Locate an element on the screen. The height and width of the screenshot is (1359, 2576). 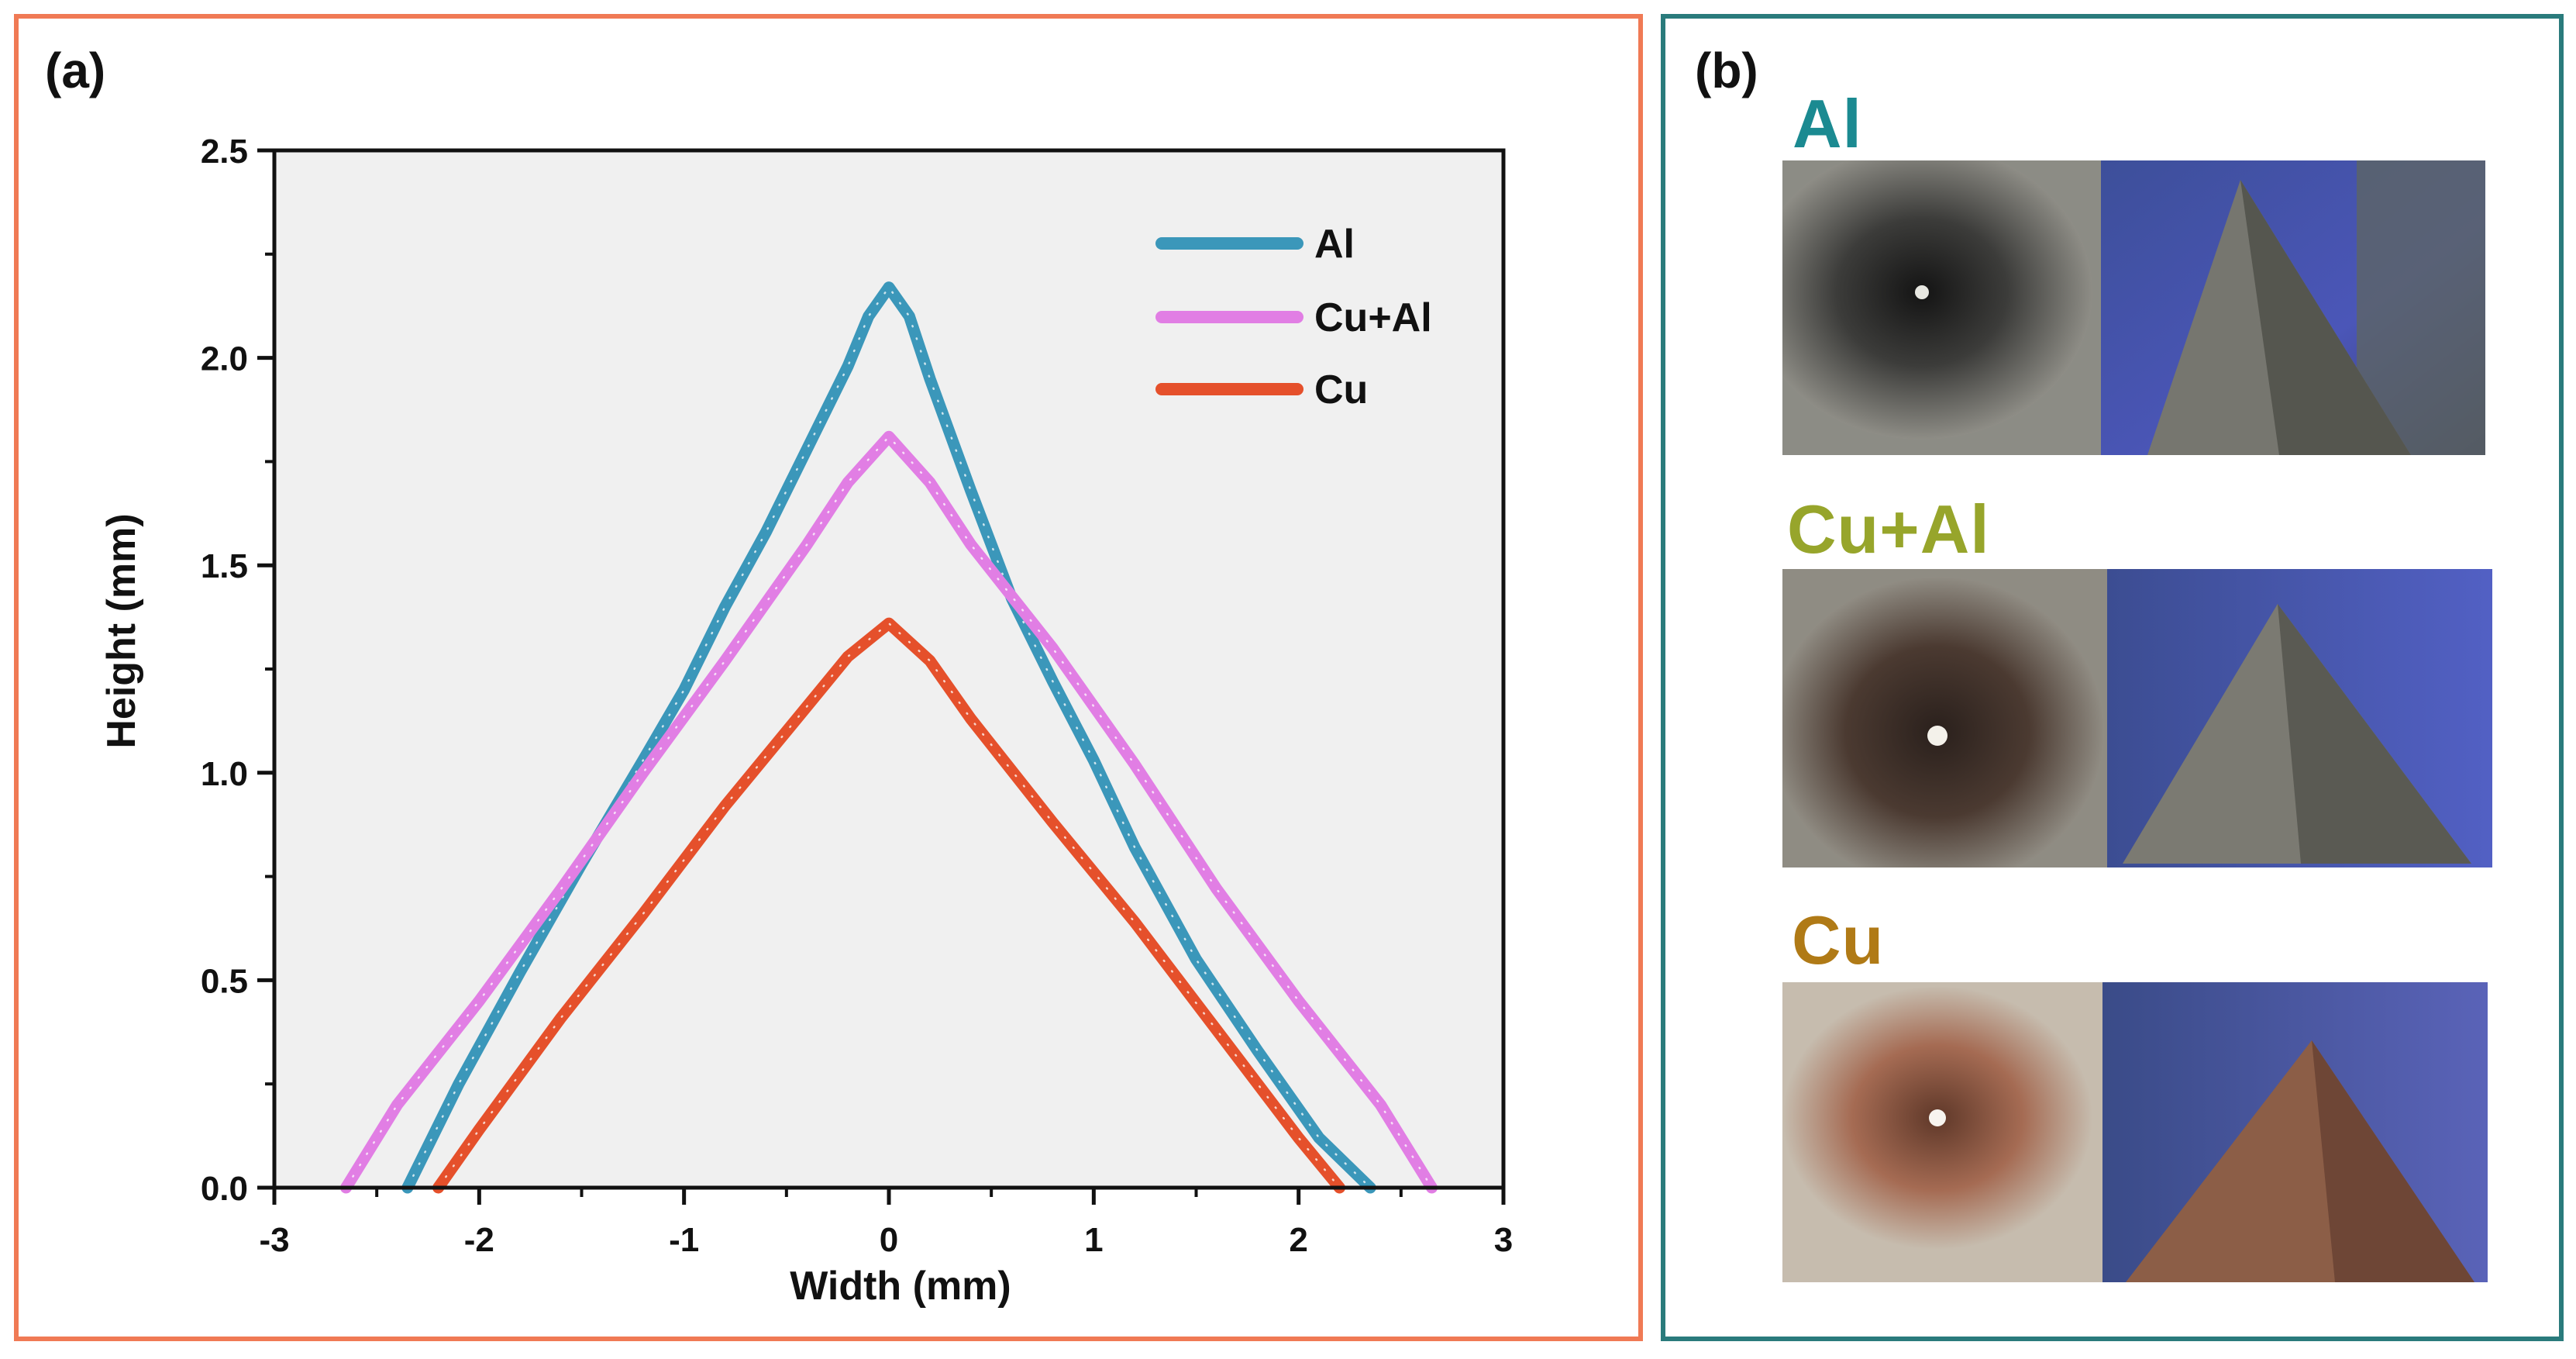
x-tick-label: 2 is located at coordinates (1298, 1240).